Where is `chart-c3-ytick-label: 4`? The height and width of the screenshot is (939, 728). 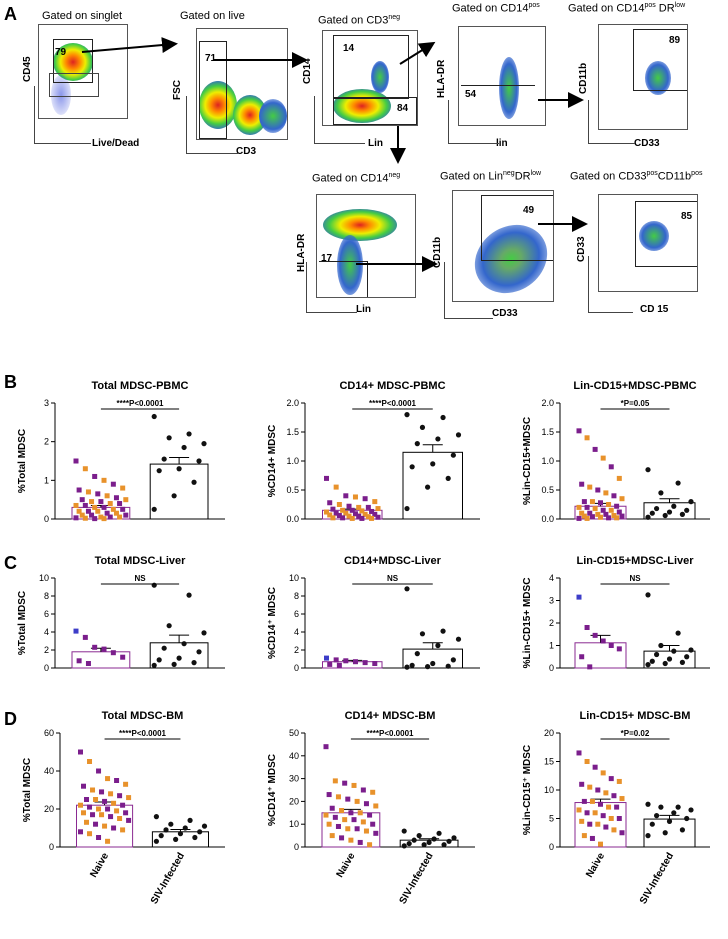
chart-c3-ytick-label: 4 is located at coordinates (551, 578).